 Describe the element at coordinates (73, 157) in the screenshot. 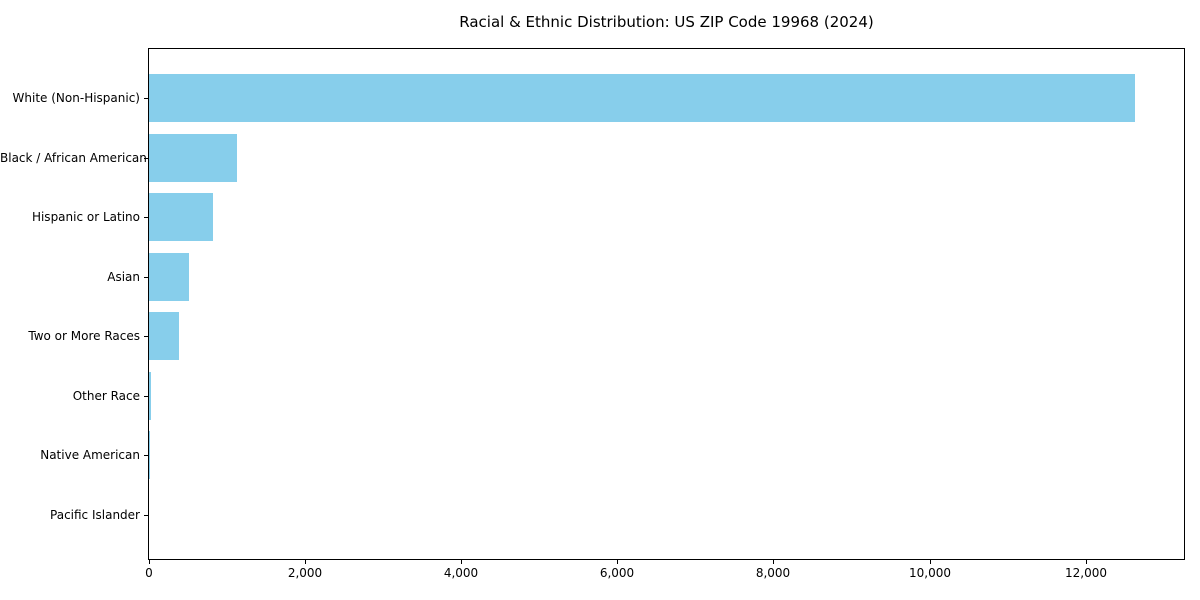

I see `y-tick-label: Black / African American` at that location.